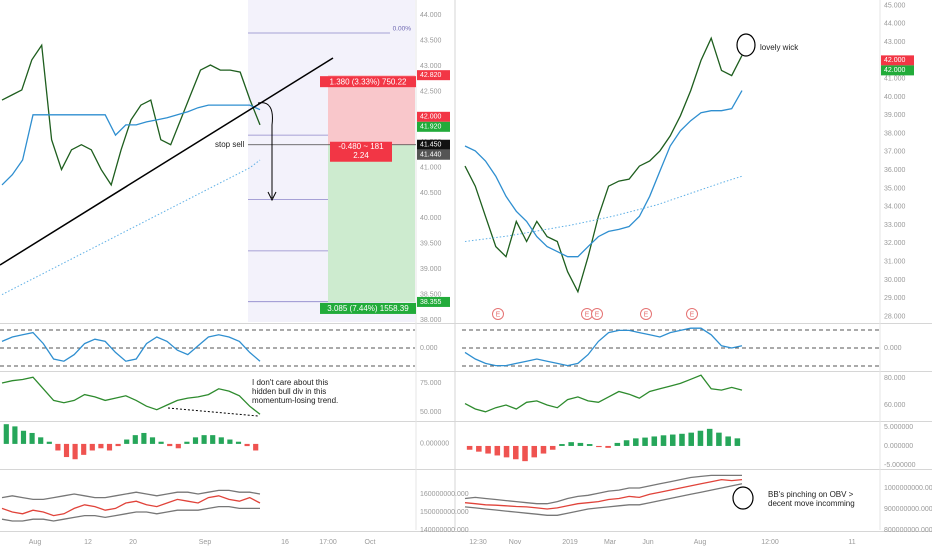 Image resolution: width=932 pixels, height=550 pixels. What do you see at coordinates (895, 243) in the screenshot?
I see `y-tick-label: 32.000` at bounding box center [895, 243].